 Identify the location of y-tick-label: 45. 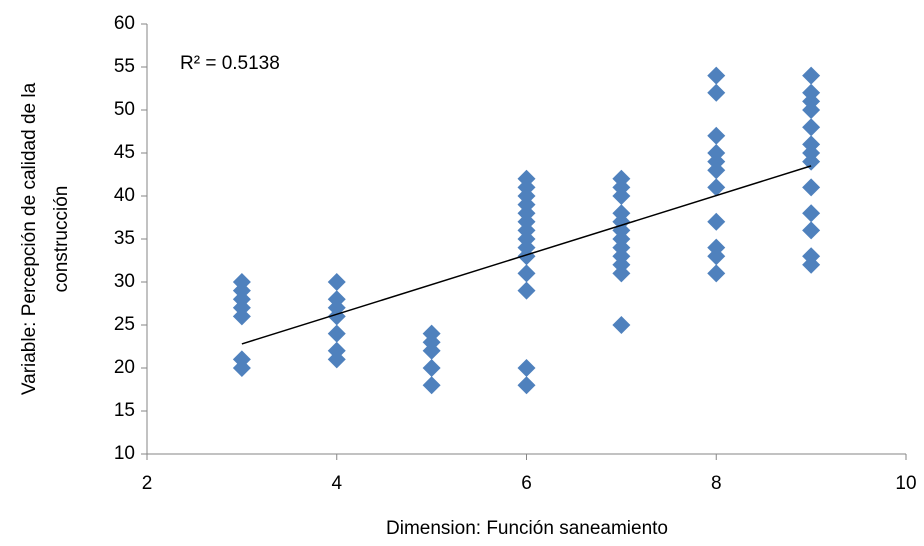
(124, 152).